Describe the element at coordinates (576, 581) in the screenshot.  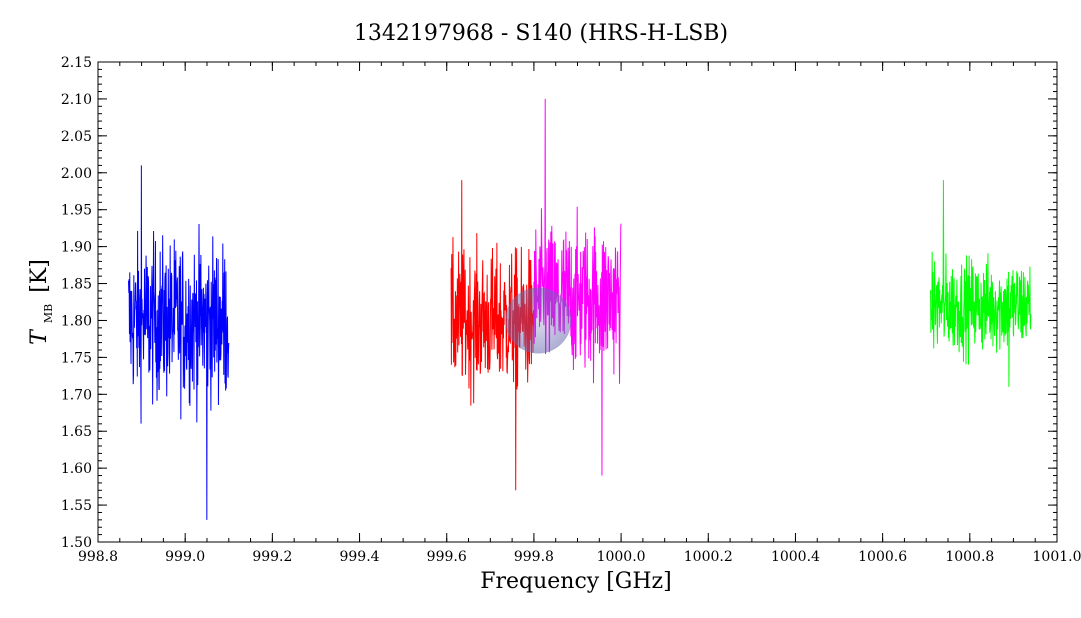
I see `x-axis-label: Frequency [GHz]` at that location.